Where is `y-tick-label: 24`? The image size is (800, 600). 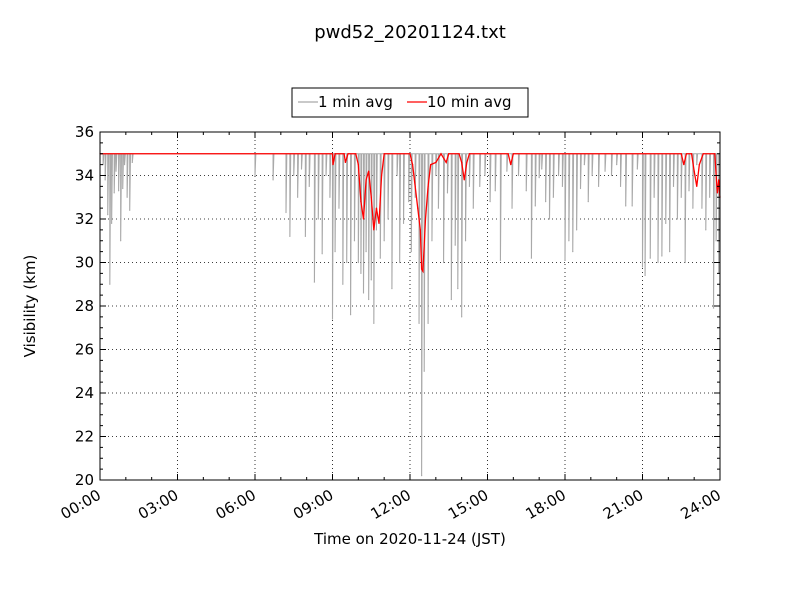
y-tick-label: 24 is located at coordinates (84, 393).